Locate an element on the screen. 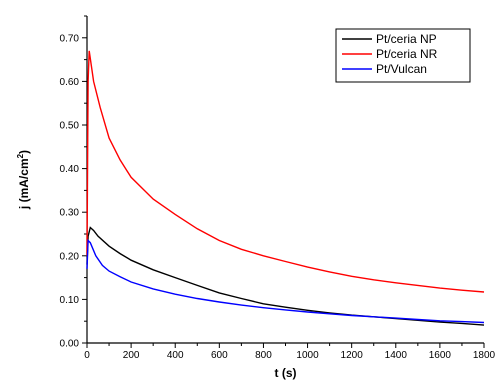 The height and width of the screenshot is (382, 495). y-tick-label: 0.00 is located at coordinates (70, 344).